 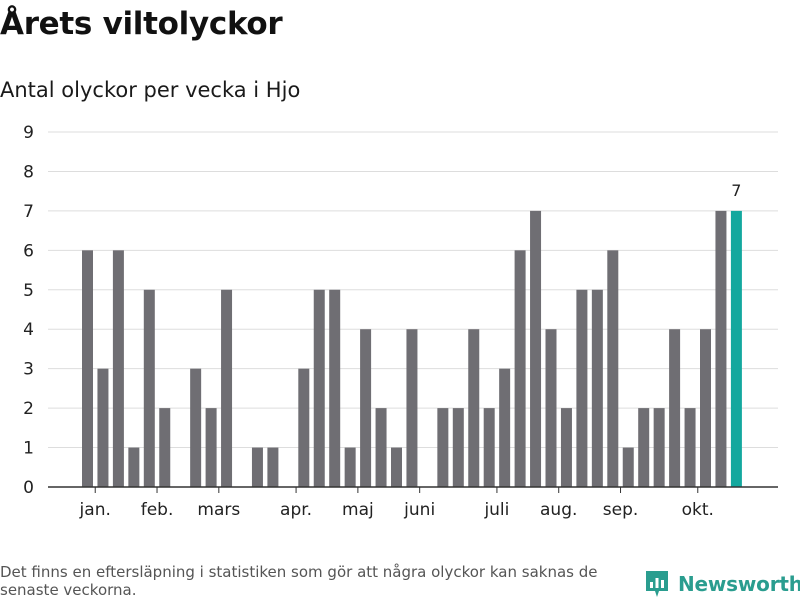 I want to click on y-axis-ticks: 0 1 2 3 4 5 6 7 8 9, so click(x=28, y=310).